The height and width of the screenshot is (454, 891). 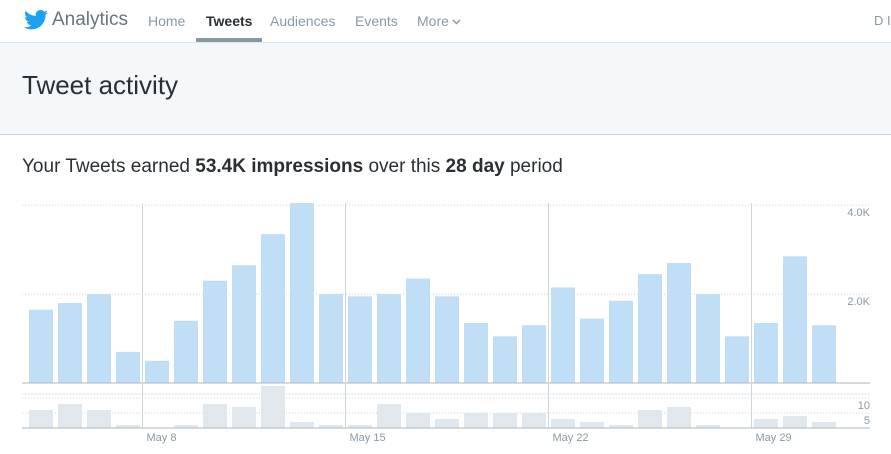 What do you see at coordinates (162, 438) in the screenshot?
I see `x-tick-label: May 8` at bounding box center [162, 438].